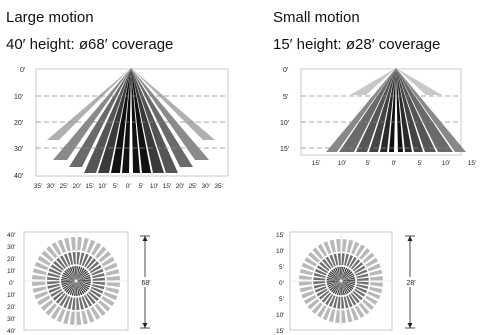 The height and width of the screenshot is (335, 490). I want to click on small-motion-title: Small motion, so click(316, 17).